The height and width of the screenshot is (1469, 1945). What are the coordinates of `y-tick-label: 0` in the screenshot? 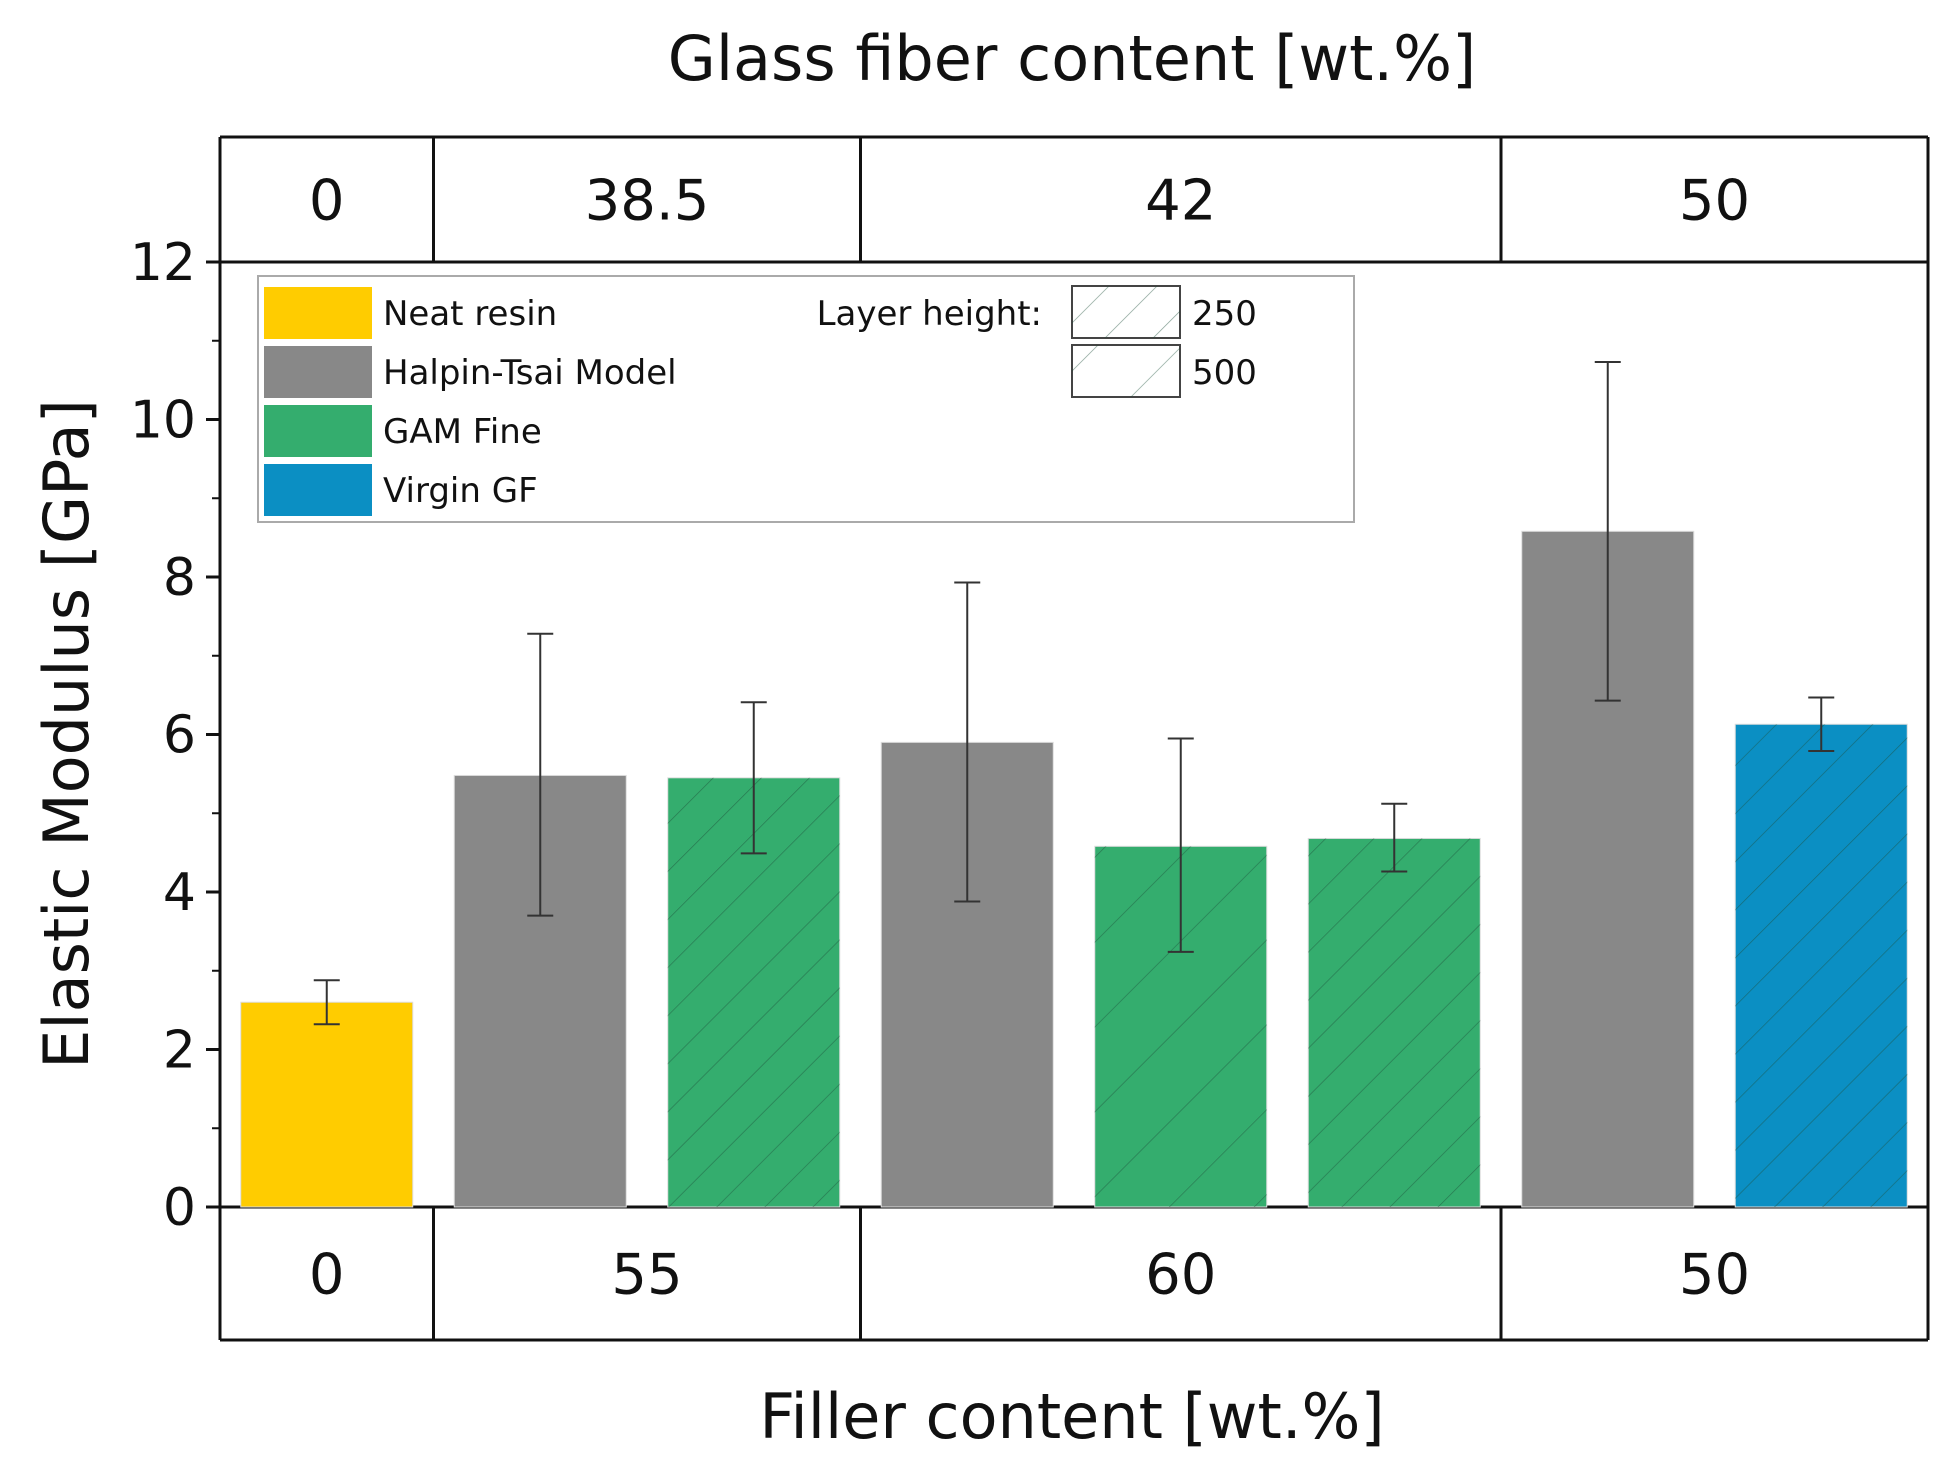 It's located at (179, 1208).